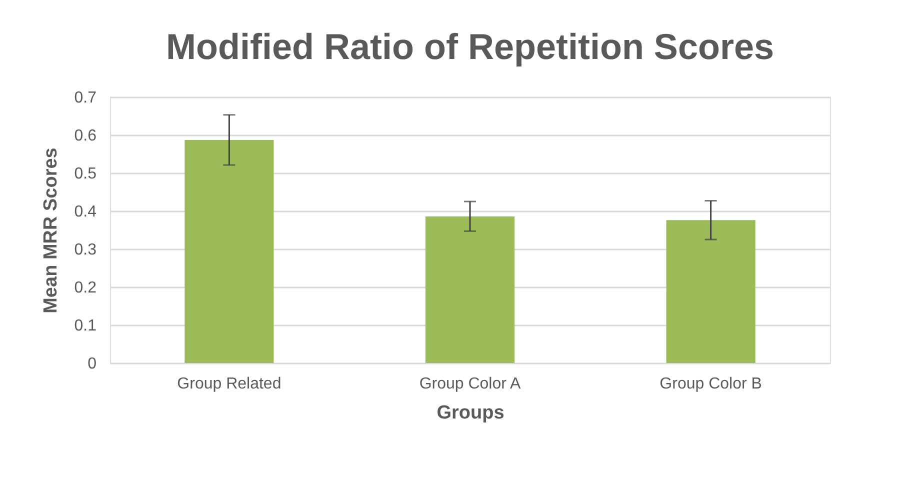 The width and height of the screenshot is (906, 495). What do you see at coordinates (85, 174) in the screenshot?
I see `y-tick-label: 0.5` at bounding box center [85, 174].